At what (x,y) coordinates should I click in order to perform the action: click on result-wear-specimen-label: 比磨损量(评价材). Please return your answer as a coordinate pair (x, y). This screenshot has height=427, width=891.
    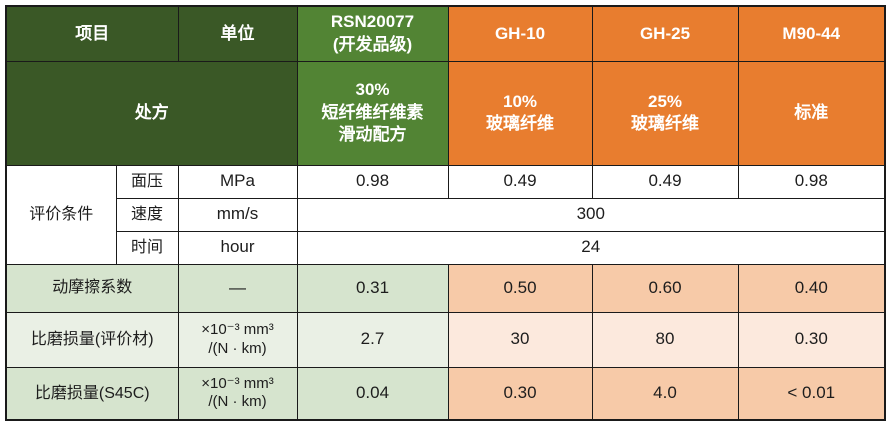
    Looking at the image, I should click on (92, 339).